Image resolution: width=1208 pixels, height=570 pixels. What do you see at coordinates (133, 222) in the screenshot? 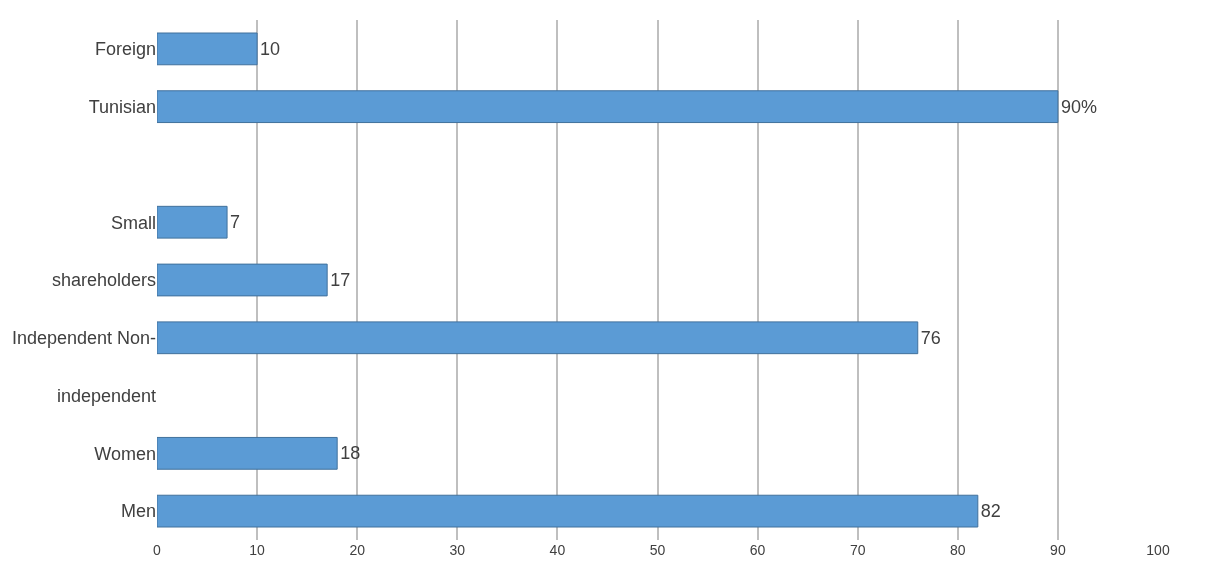
I see `y-tick-label: Small` at bounding box center [133, 222].